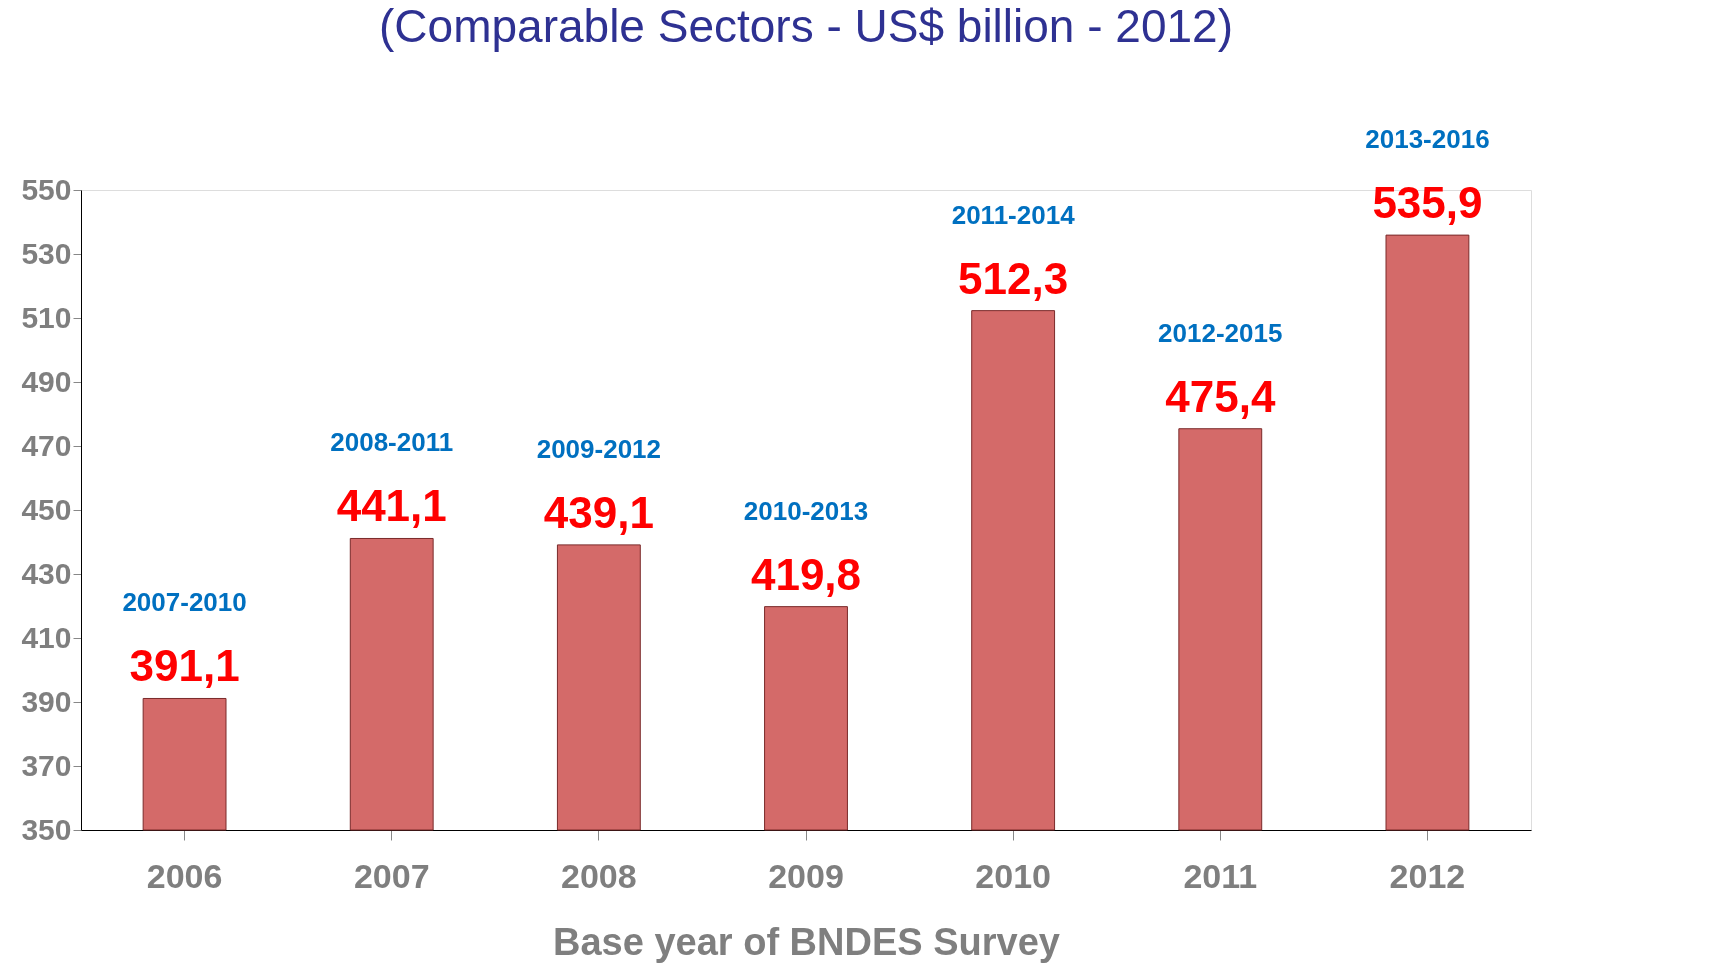  I want to click on x-tick-label: 2007, so click(391, 875).